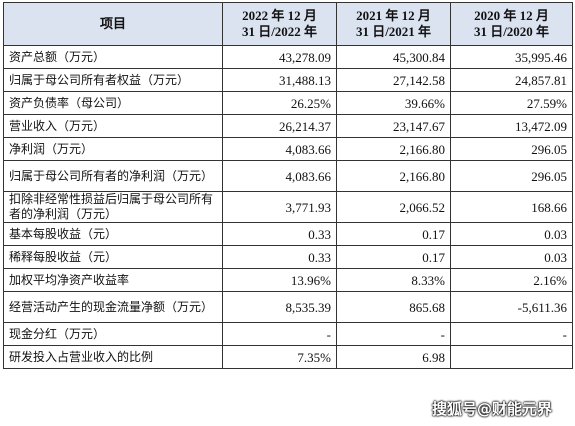 The image size is (575, 426). Describe the element at coordinates (393, 103) in the screenshot. I see `cell-2021: 39.66%` at that location.